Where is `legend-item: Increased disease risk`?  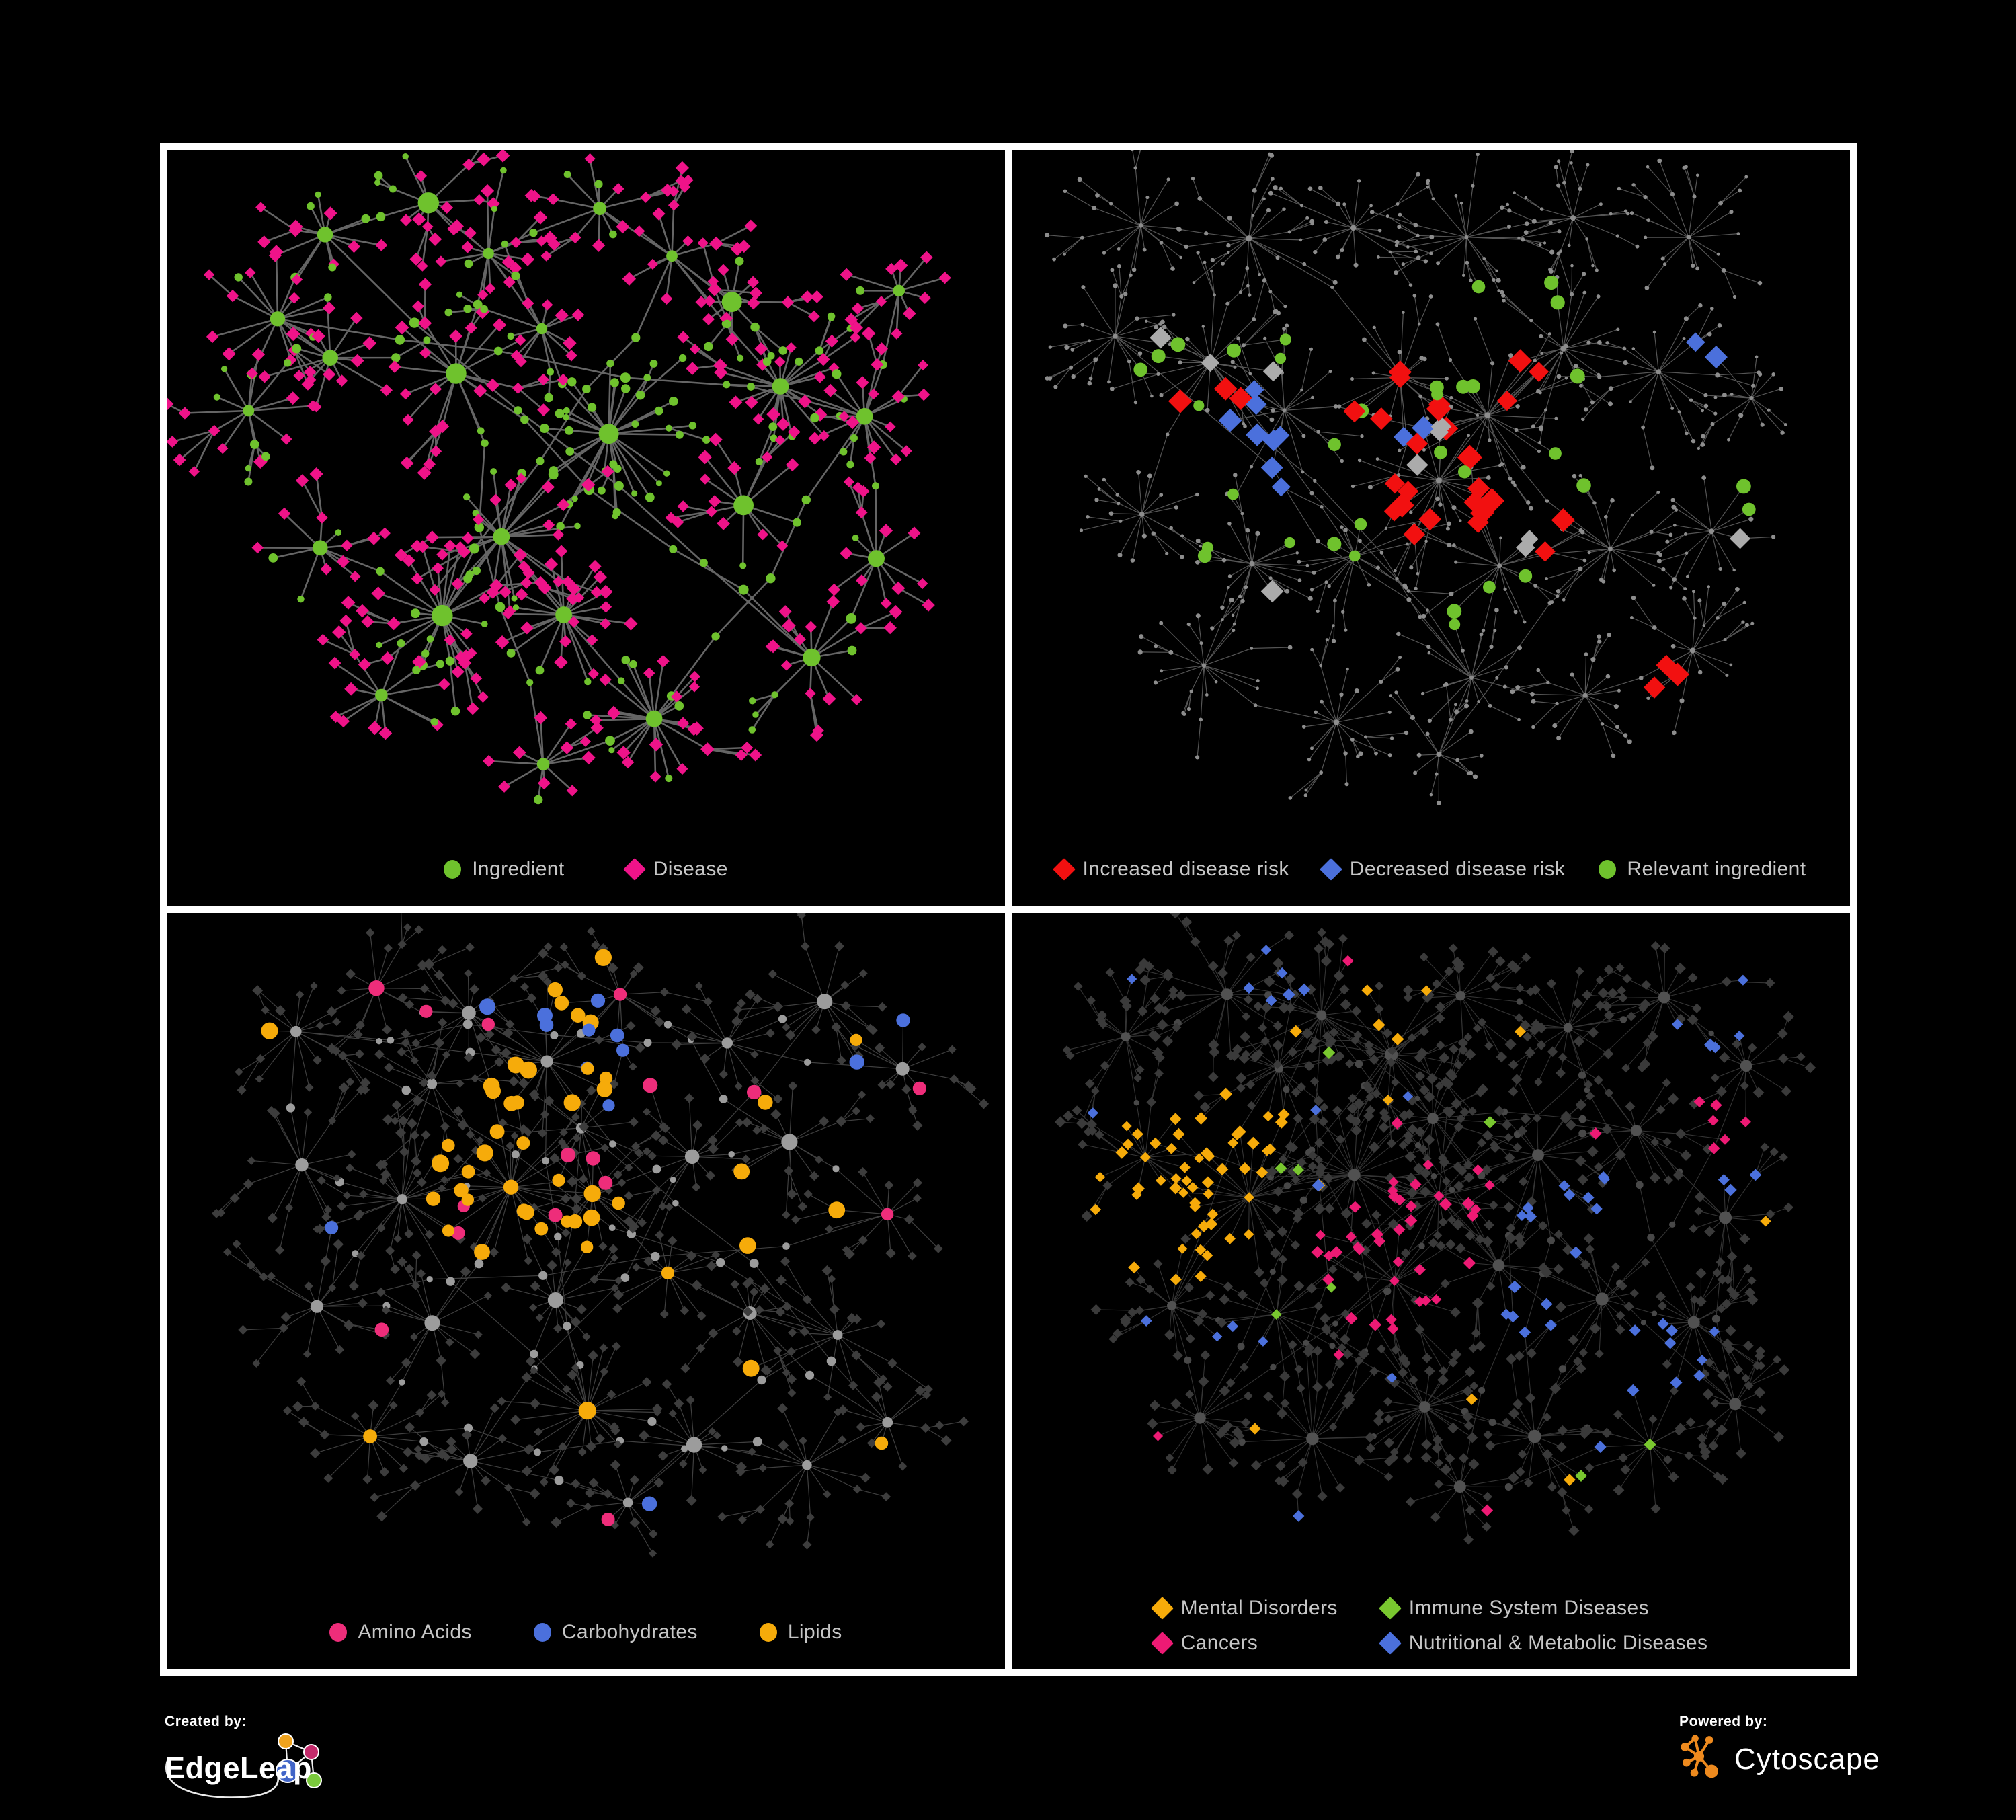 legend-item: Increased disease risk is located at coordinates (1170, 869).